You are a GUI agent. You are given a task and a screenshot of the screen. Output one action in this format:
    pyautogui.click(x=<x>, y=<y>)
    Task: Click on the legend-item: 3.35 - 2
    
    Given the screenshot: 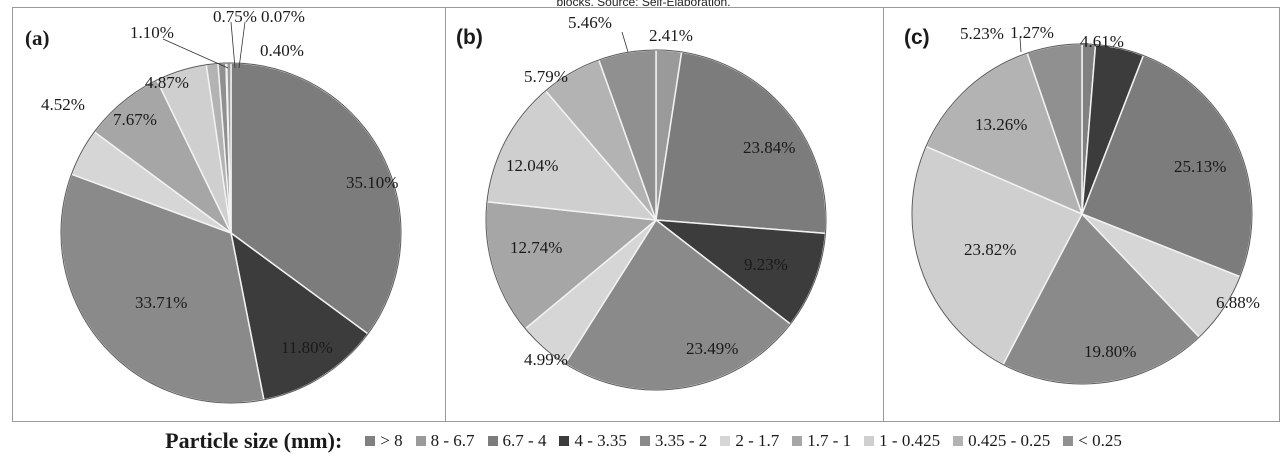 What is the action you would take?
    pyautogui.click(x=673, y=441)
    